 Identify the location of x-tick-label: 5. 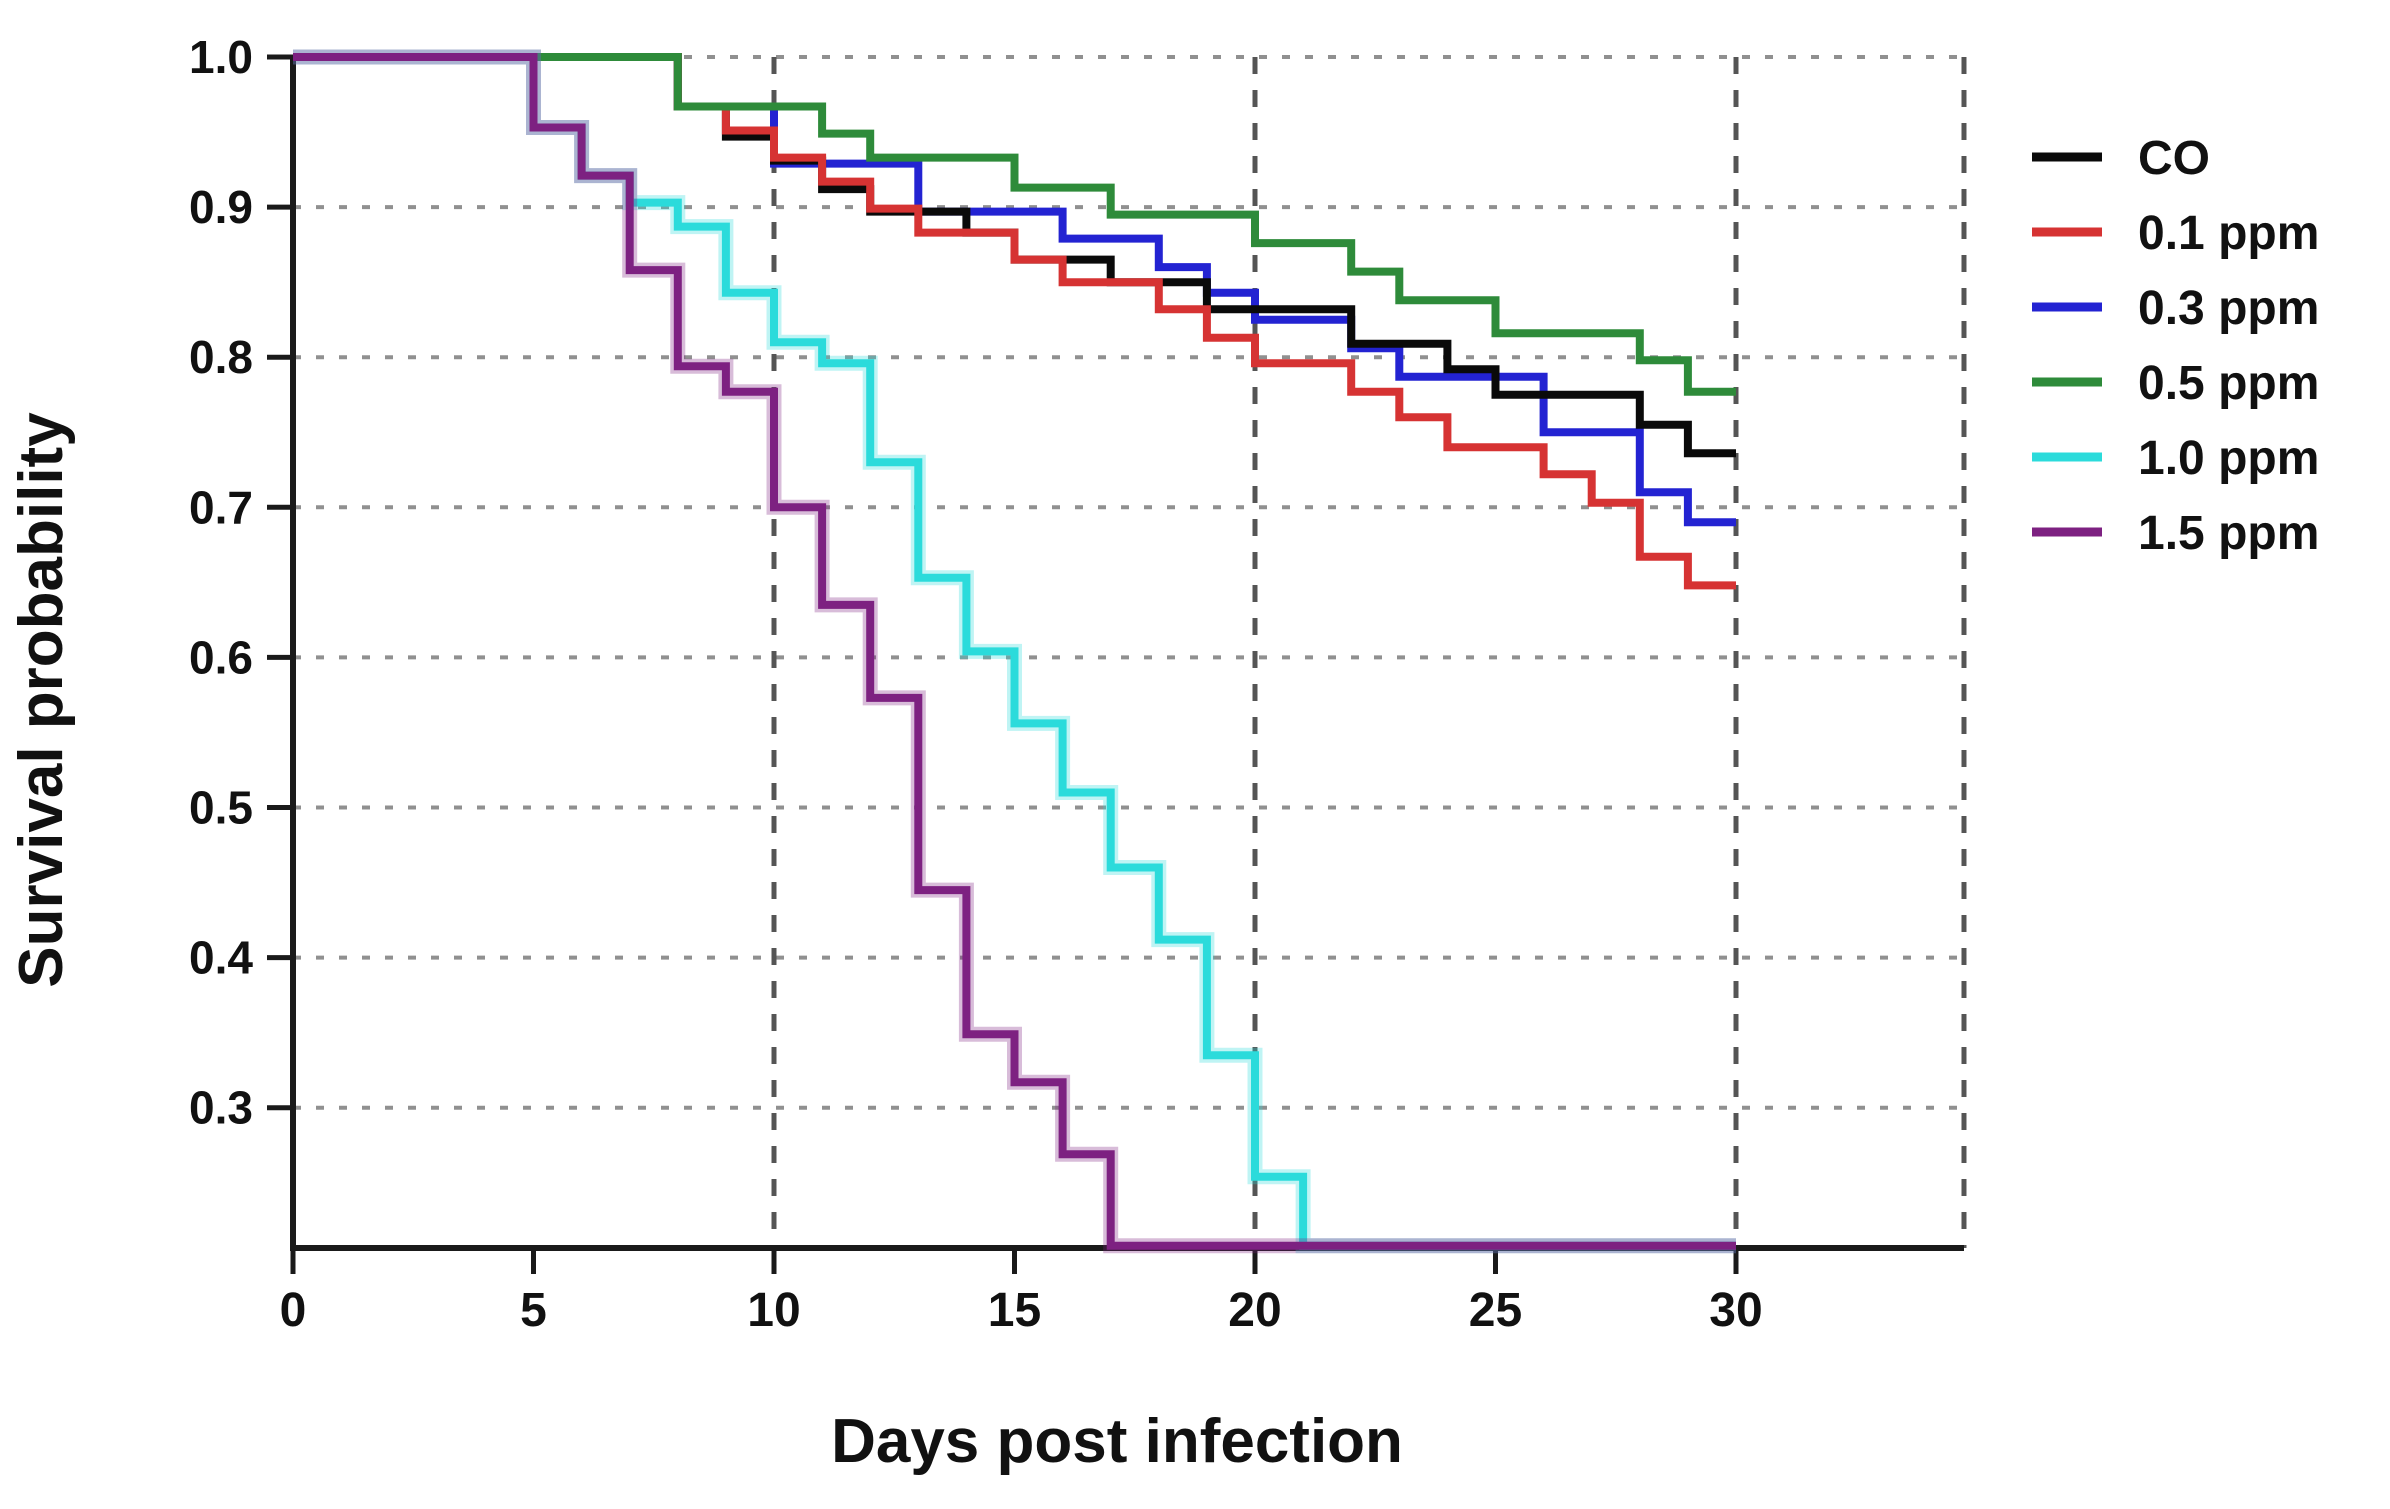
(533, 1310).